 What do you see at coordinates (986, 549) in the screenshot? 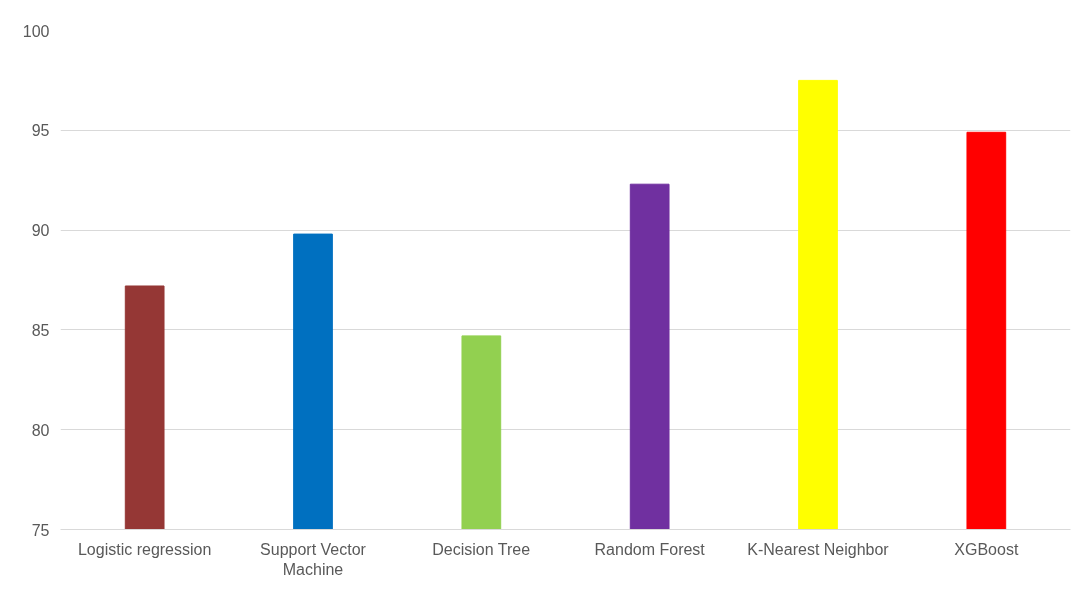
I see `x-tick-label: XGBoost` at bounding box center [986, 549].